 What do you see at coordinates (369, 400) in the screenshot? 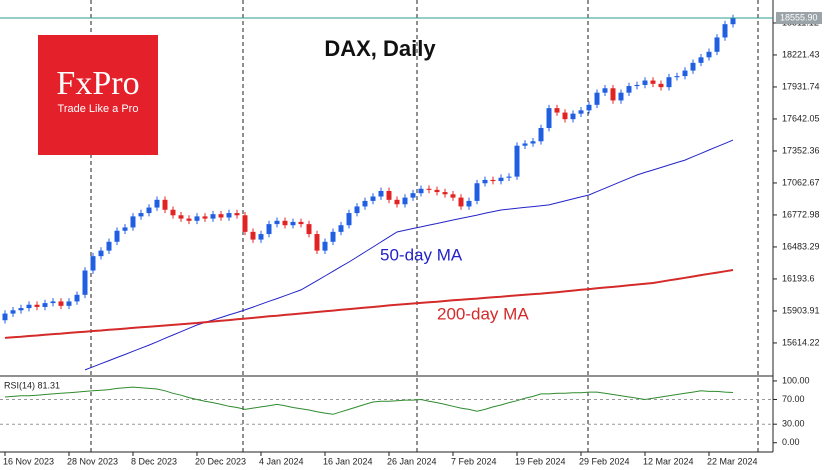
I see `rsi-line` at bounding box center [369, 400].